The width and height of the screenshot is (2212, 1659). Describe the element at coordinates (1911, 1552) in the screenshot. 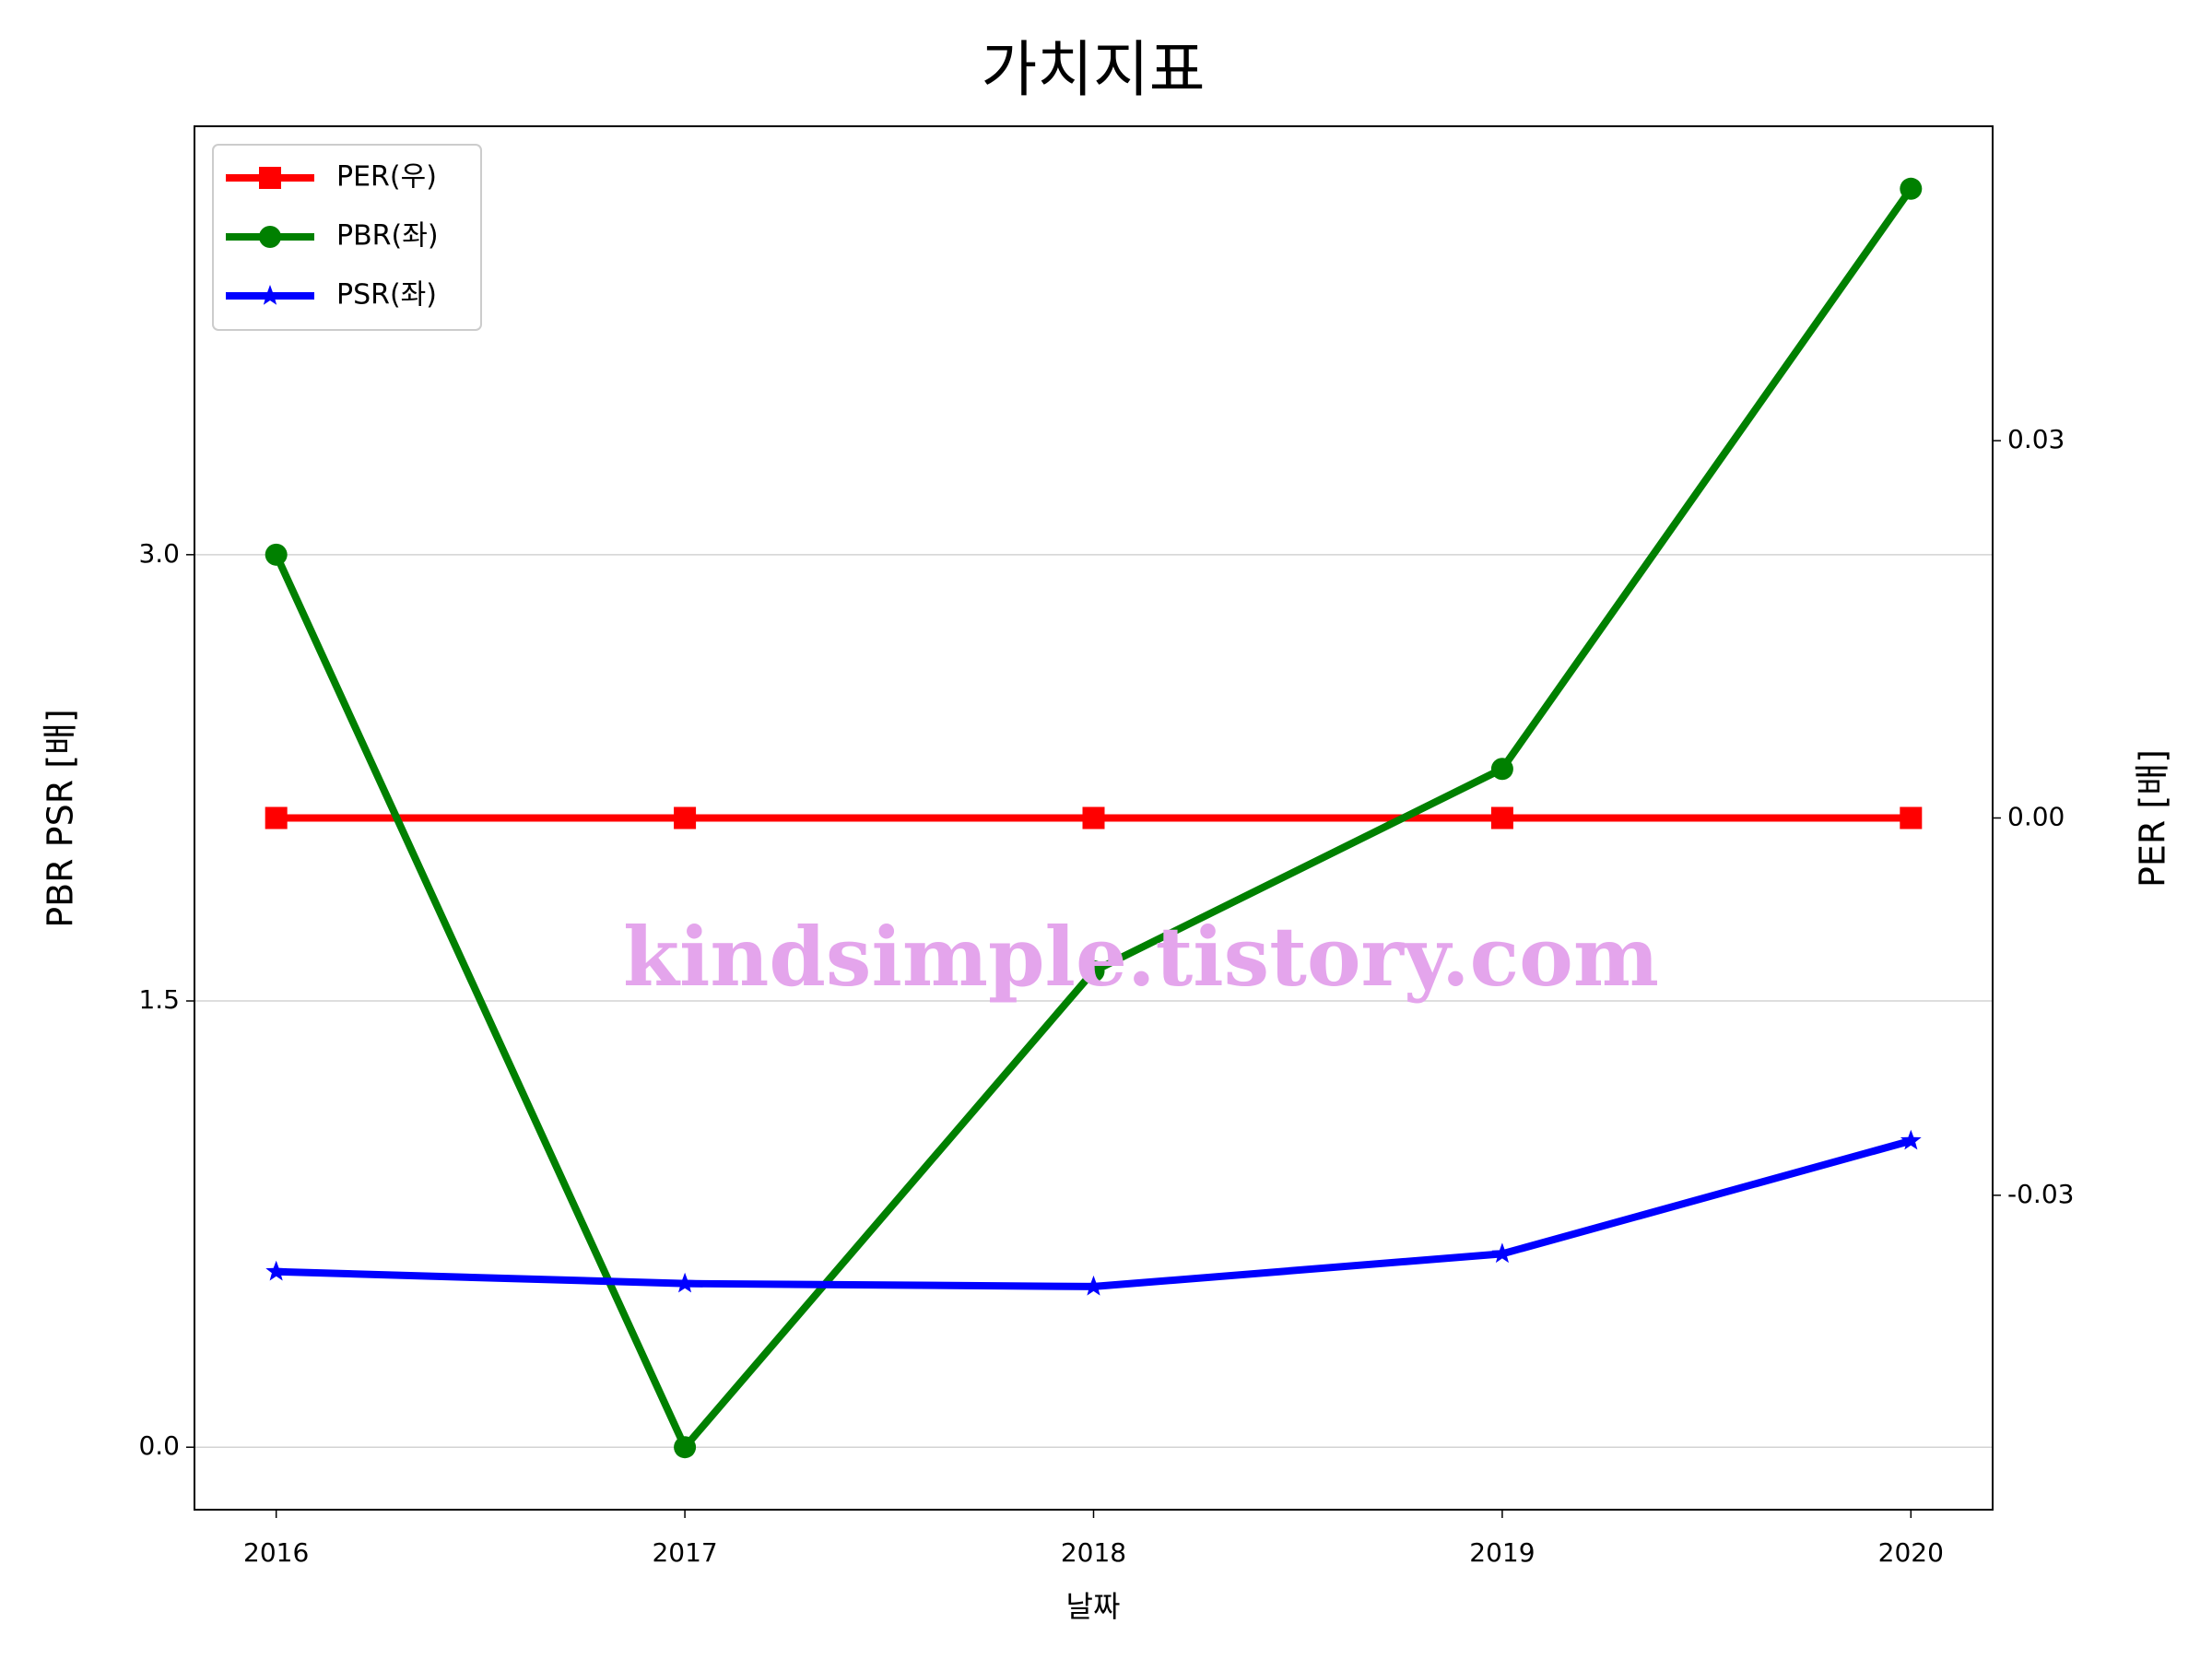

I see `x-tick-label: 2020` at that location.